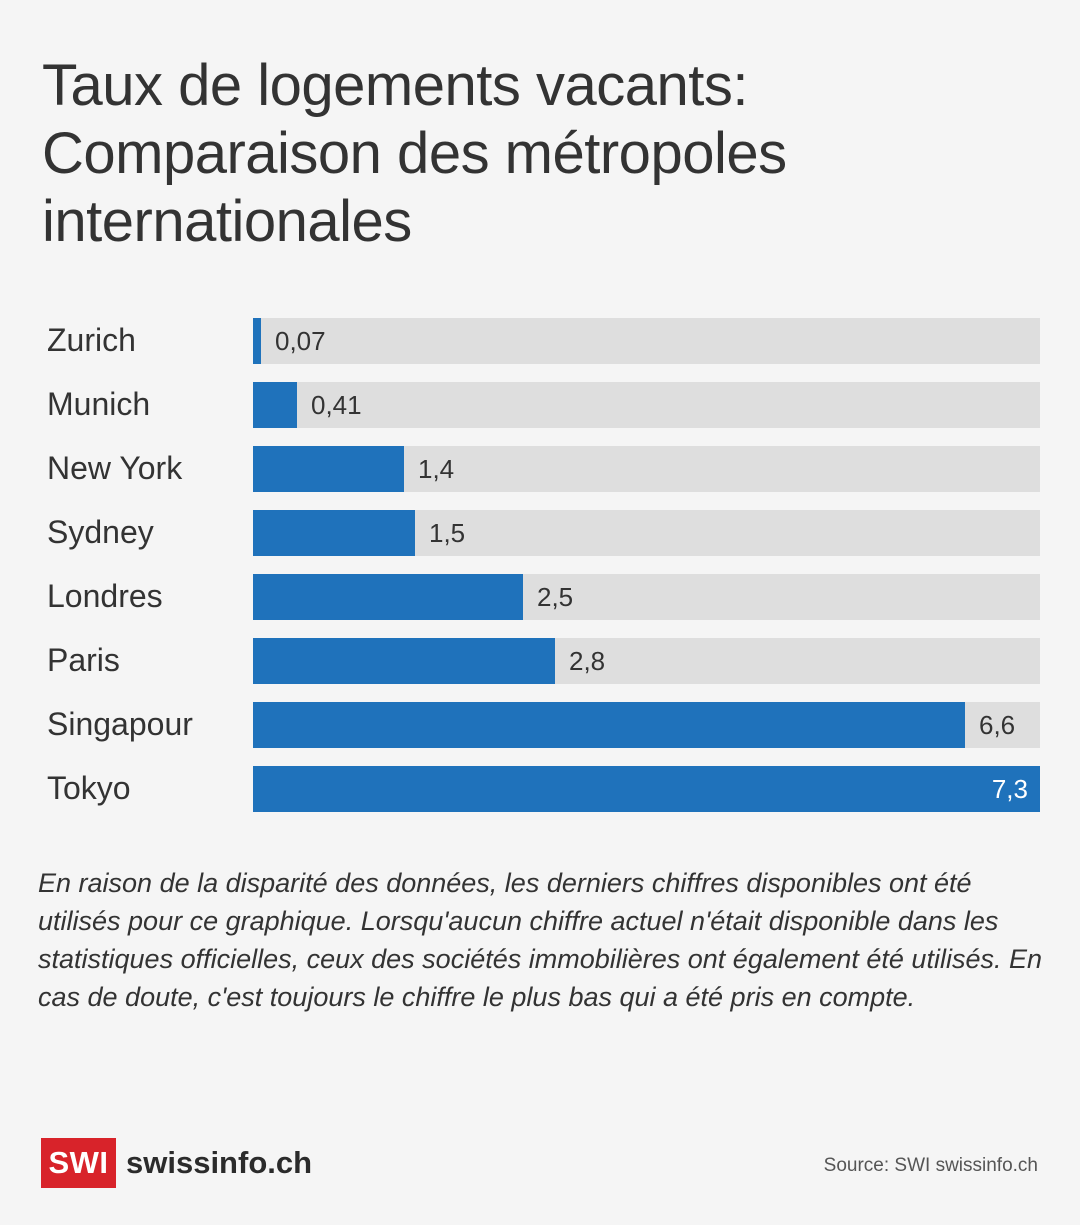 Image resolution: width=1080 pixels, height=1225 pixels. What do you see at coordinates (120, 724) in the screenshot?
I see `category-label: Singapour` at bounding box center [120, 724].